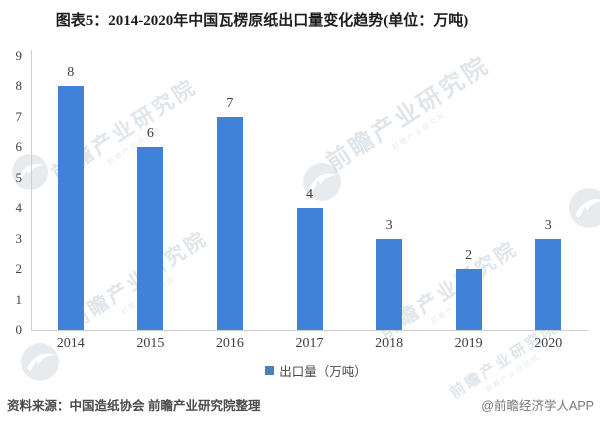 This screenshot has width=600, height=425. I want to click on legend-marker-icon, so click(270, 370).